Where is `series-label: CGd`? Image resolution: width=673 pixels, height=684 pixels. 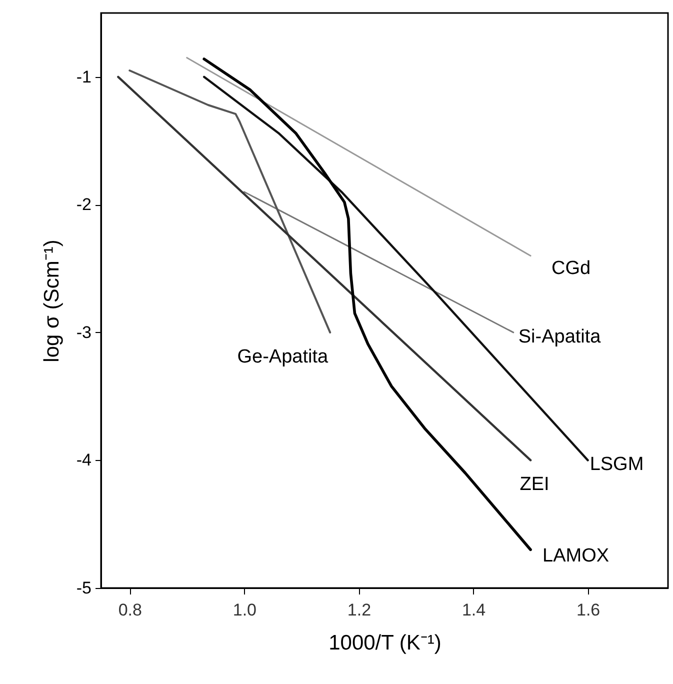 series-label: CGd is located at coordinates (571, 268).